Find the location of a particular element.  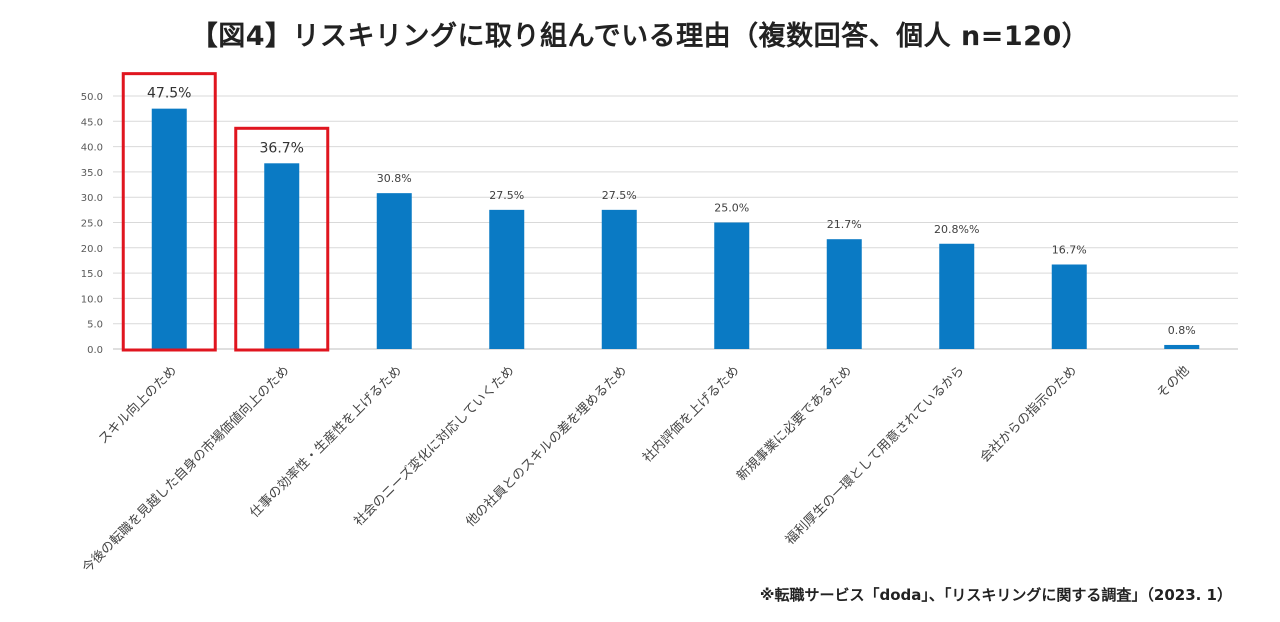

y-tick-label: 45.0 is located at coordinates (92, 122).